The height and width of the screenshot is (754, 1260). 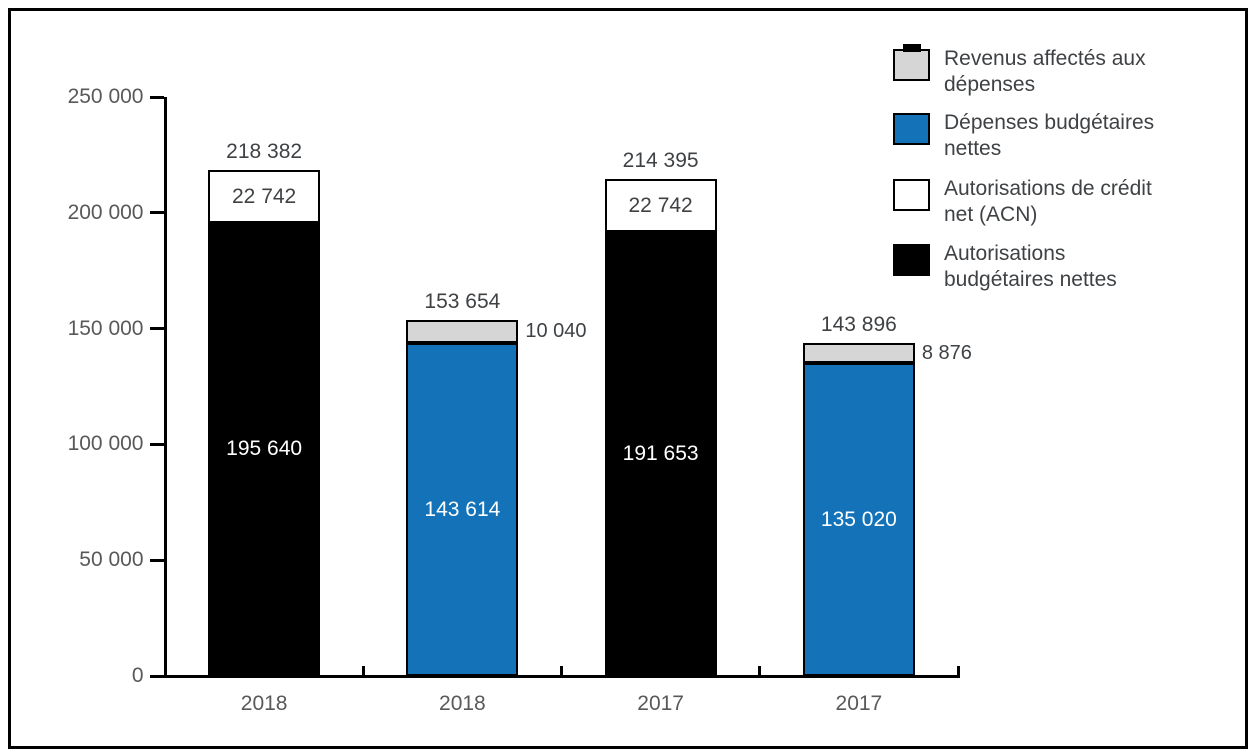 What do you see at coordinates (1045, 58) in the screenshot?
I see `legend-label-line: Revenus affectés aux` at bounding box center [1045, 58].